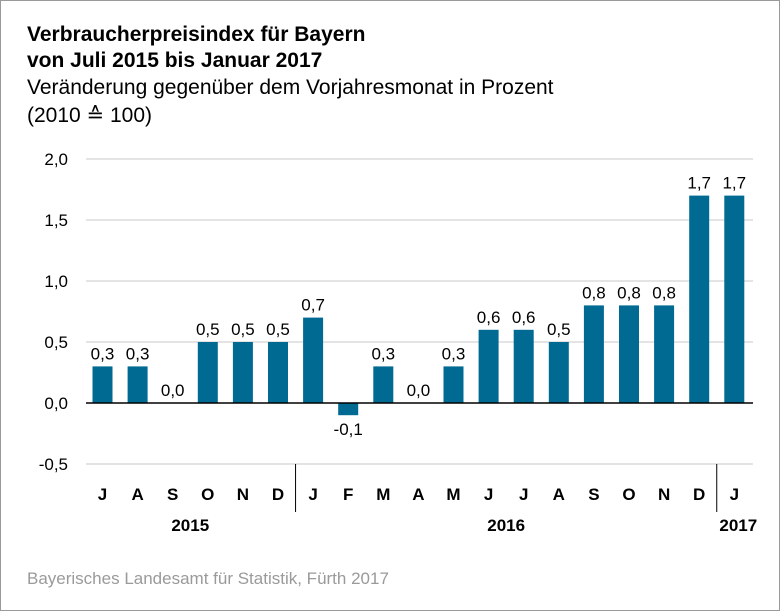 Image resolution: width=780 pixels, height=611 pixels. Describe the element at coordinates (56, 342) in the screenshot. I see `y-tick-label: 0,5` at that location.